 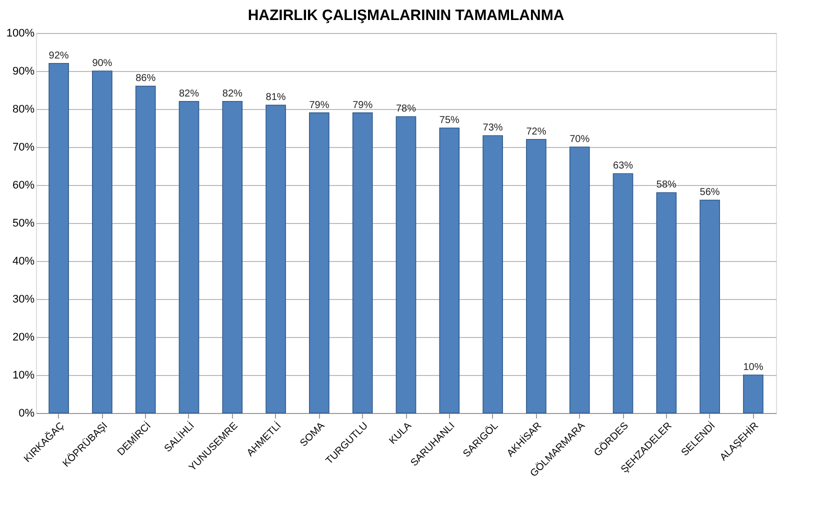 I want to click on data-label: 75%, so click(x=449, y=120).